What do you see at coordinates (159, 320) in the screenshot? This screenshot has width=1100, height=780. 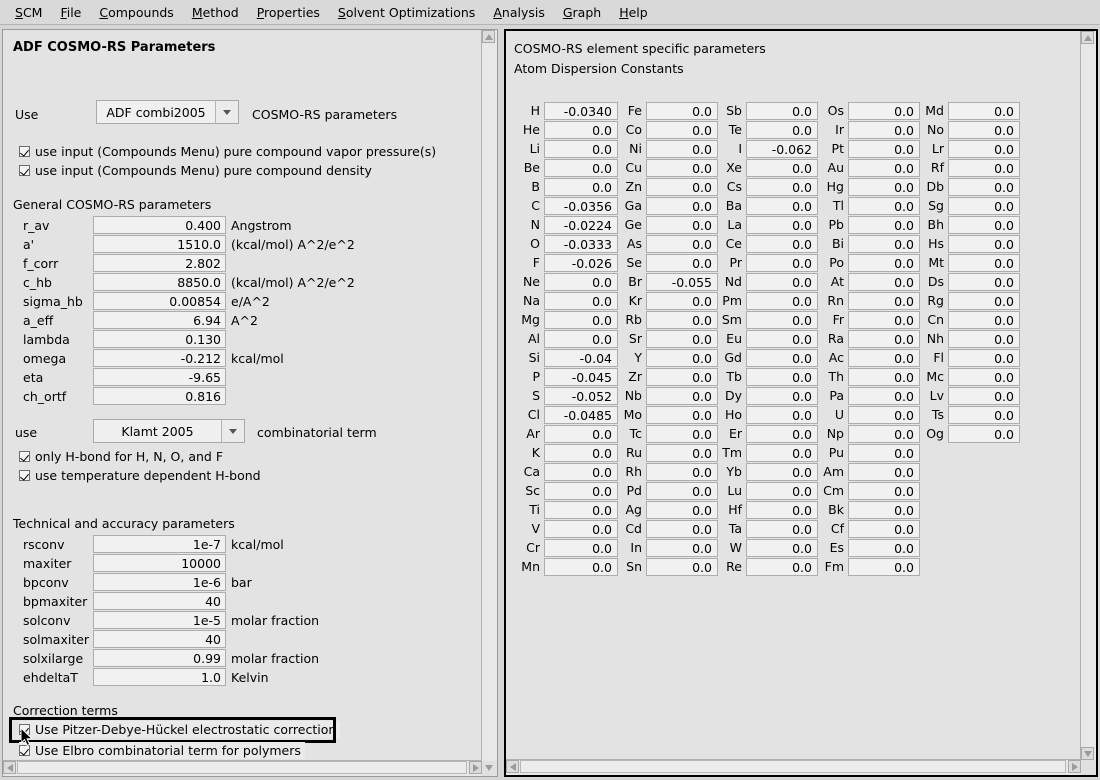 I see `param-input-a_eff: 6.94` at bounding box center [159, 320].